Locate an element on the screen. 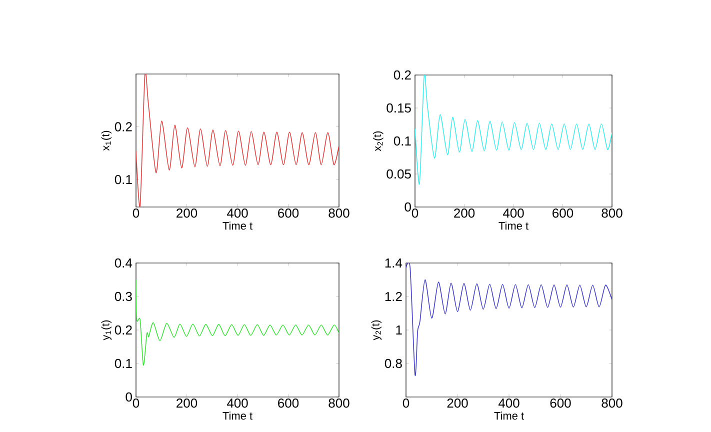  y-tick-label: 0.05 is located at coordinates (398, 174).